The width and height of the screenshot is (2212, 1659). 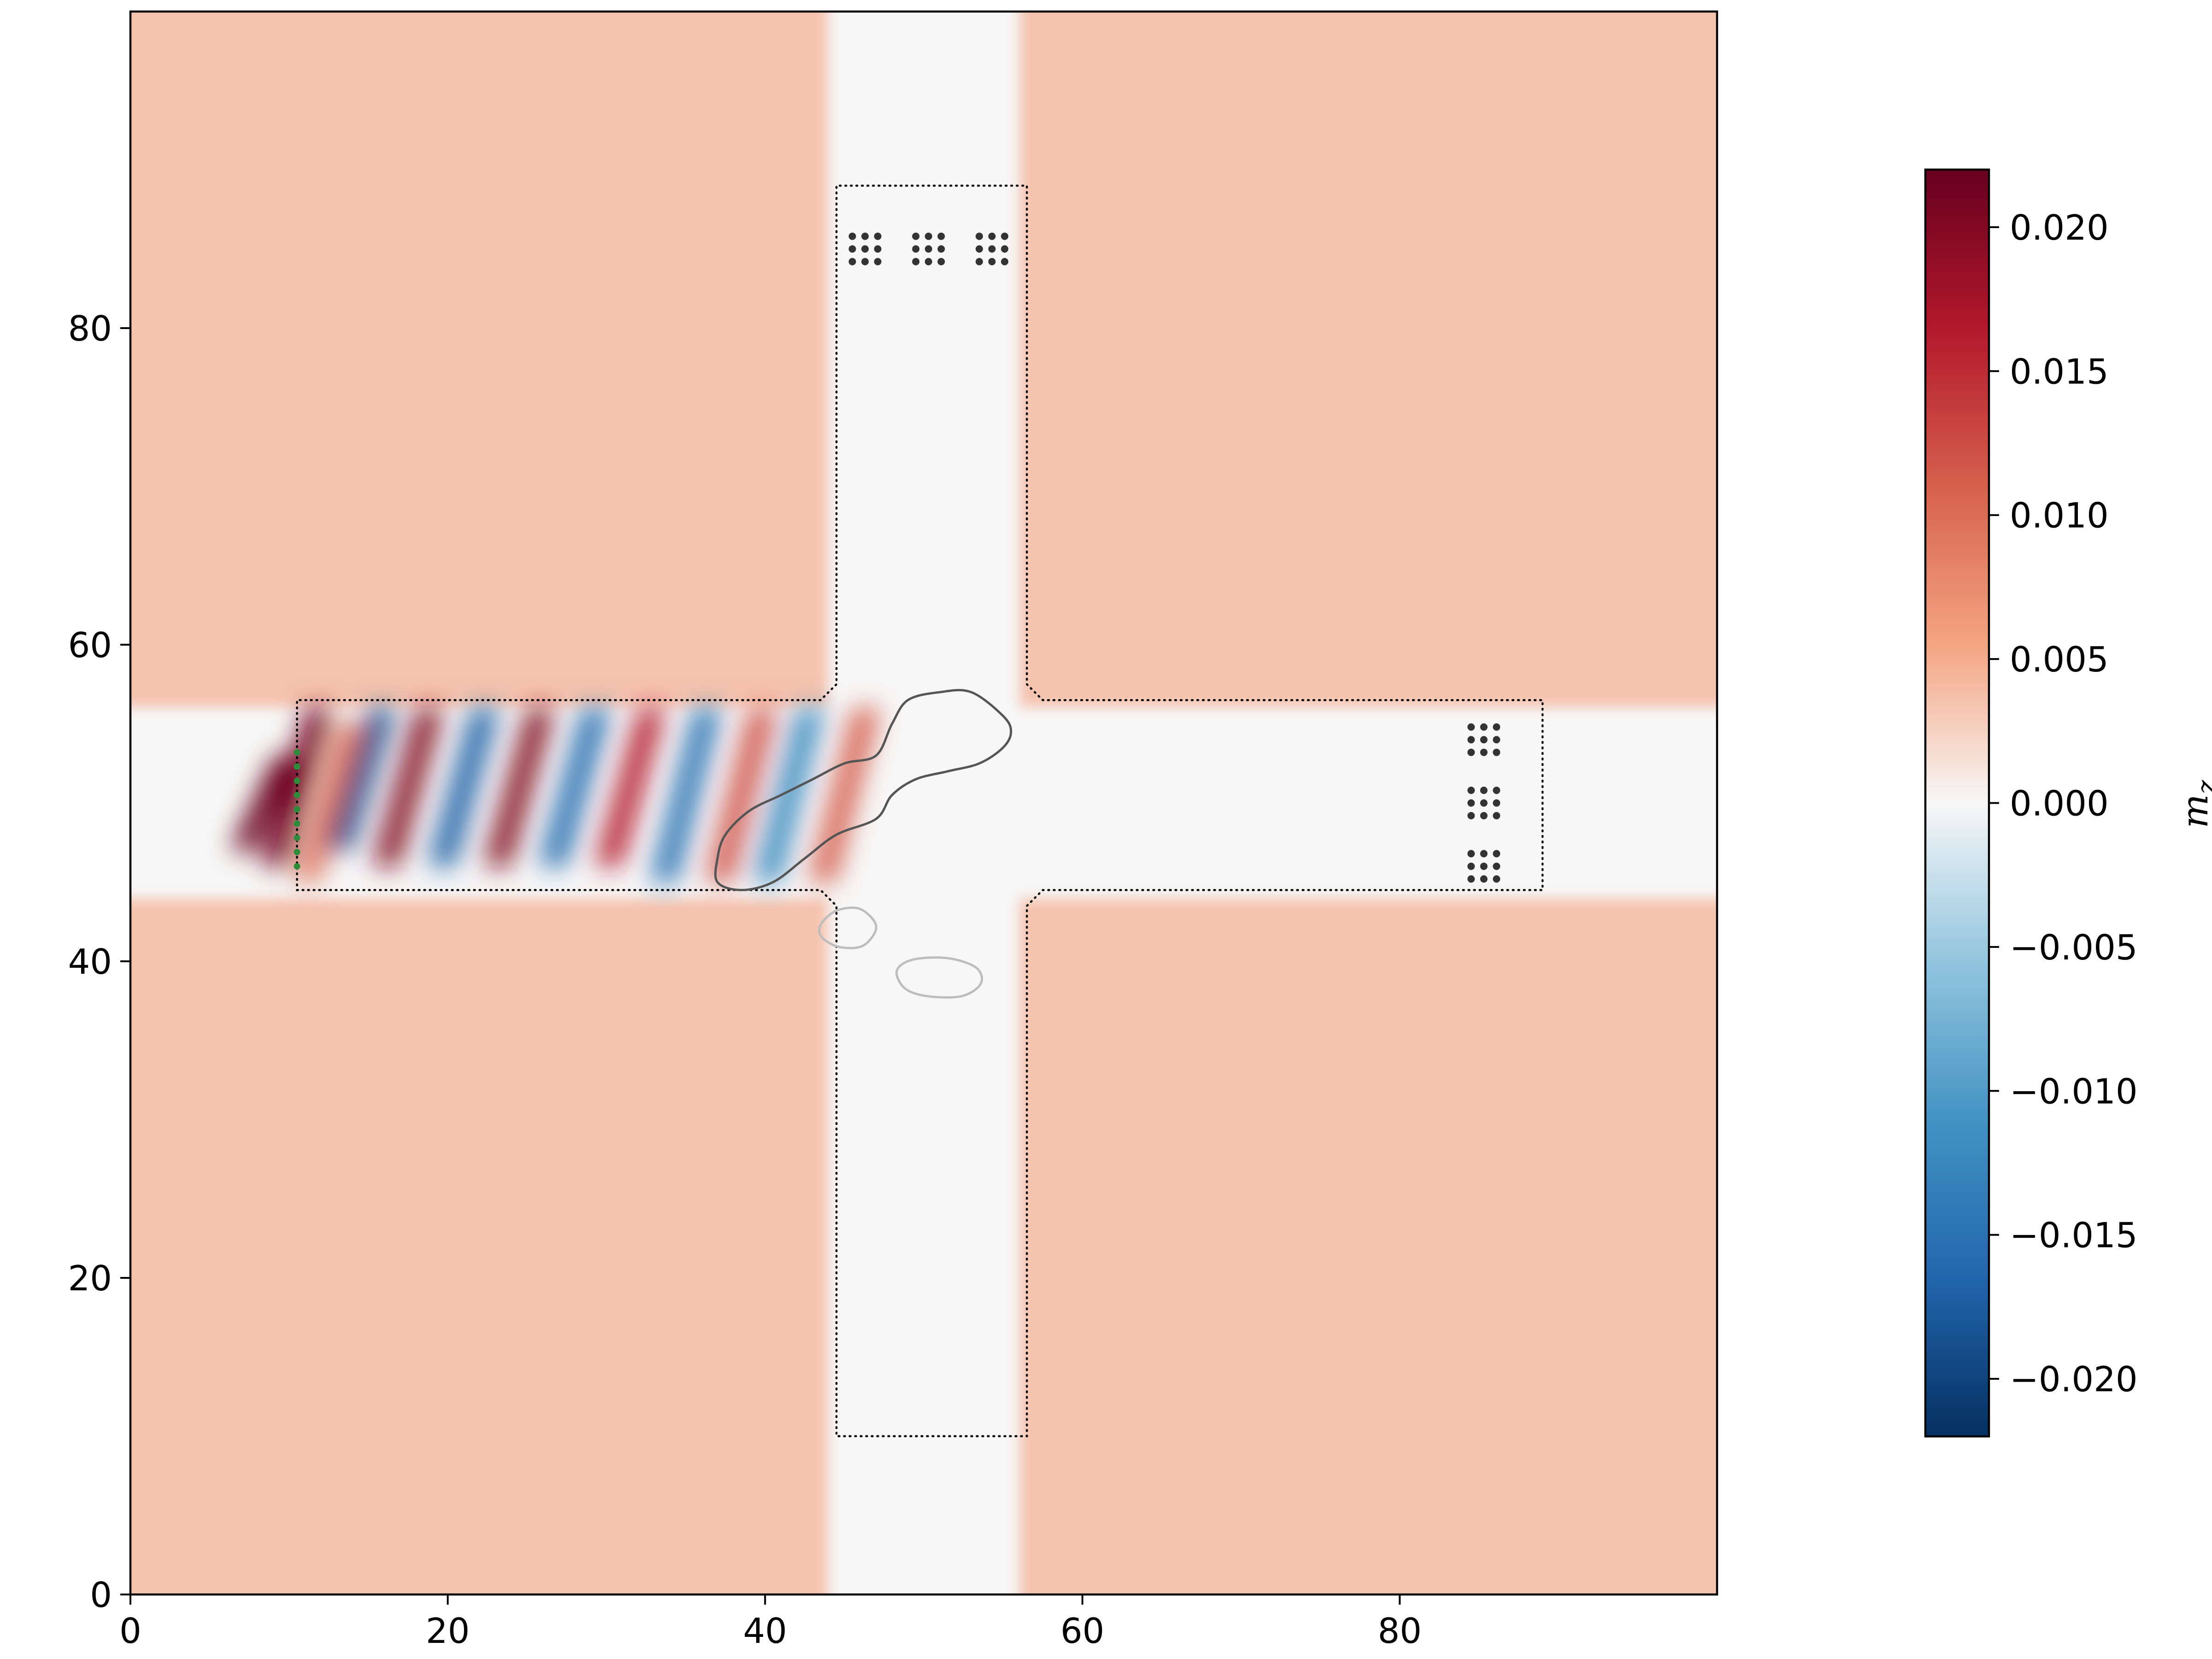 What do you see at coordinates (2201, 787) in the screenshot?
I see `colorbar-label-subscript: z` at bounding box center [2201, 787].